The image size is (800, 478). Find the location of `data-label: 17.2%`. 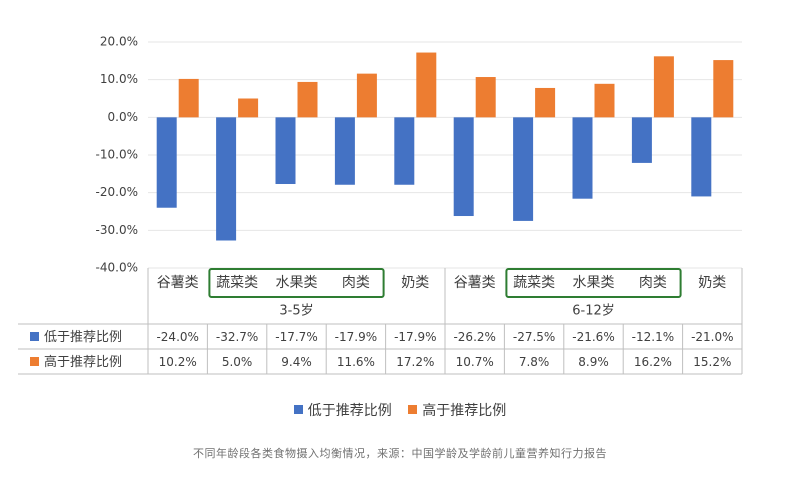

data-label: 17.2% is located at coordinates (415, 362).